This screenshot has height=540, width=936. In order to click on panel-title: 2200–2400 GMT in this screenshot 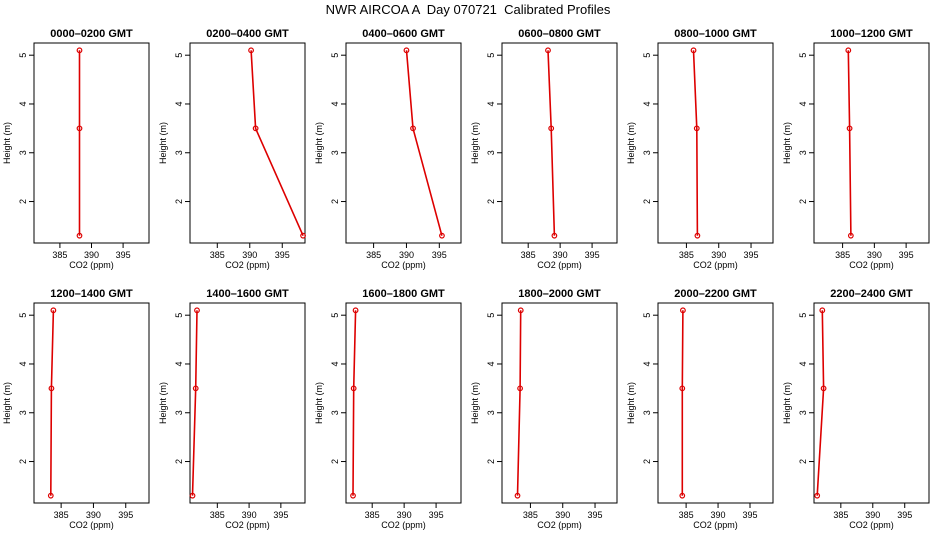, I will do `click(871, 294)`.